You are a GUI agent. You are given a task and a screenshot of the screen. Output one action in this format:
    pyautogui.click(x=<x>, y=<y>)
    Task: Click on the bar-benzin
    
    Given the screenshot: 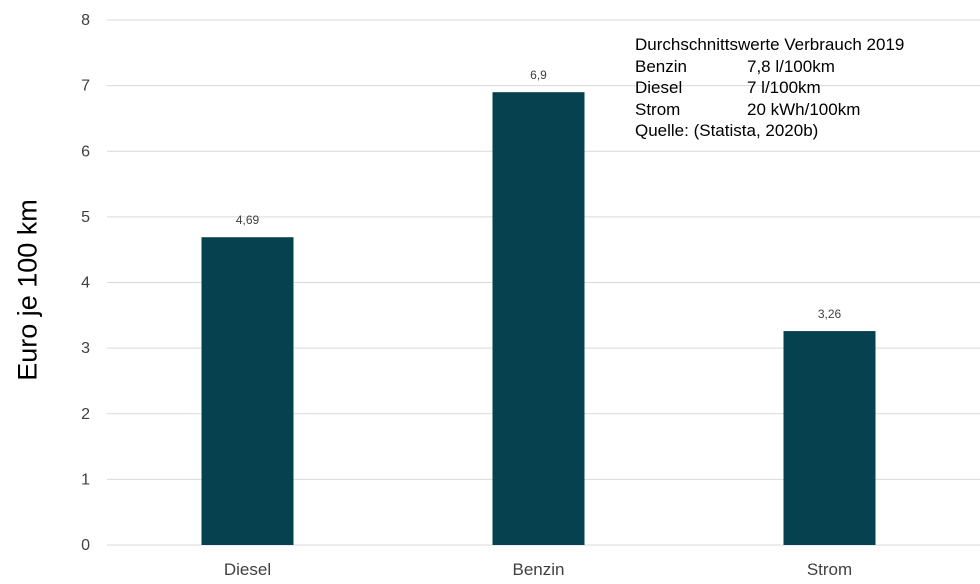 What is the action you would take?
    pyautogui.click(x=538, y=318)
    